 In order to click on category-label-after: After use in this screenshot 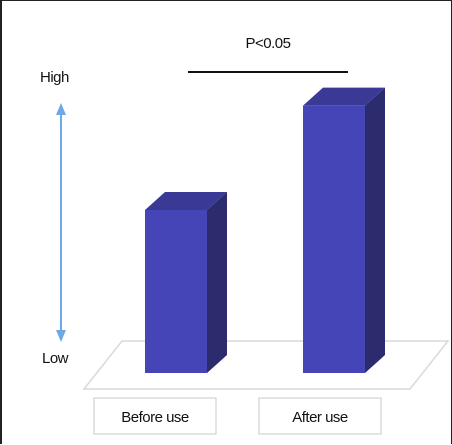, I will do `click(320, 416)`.